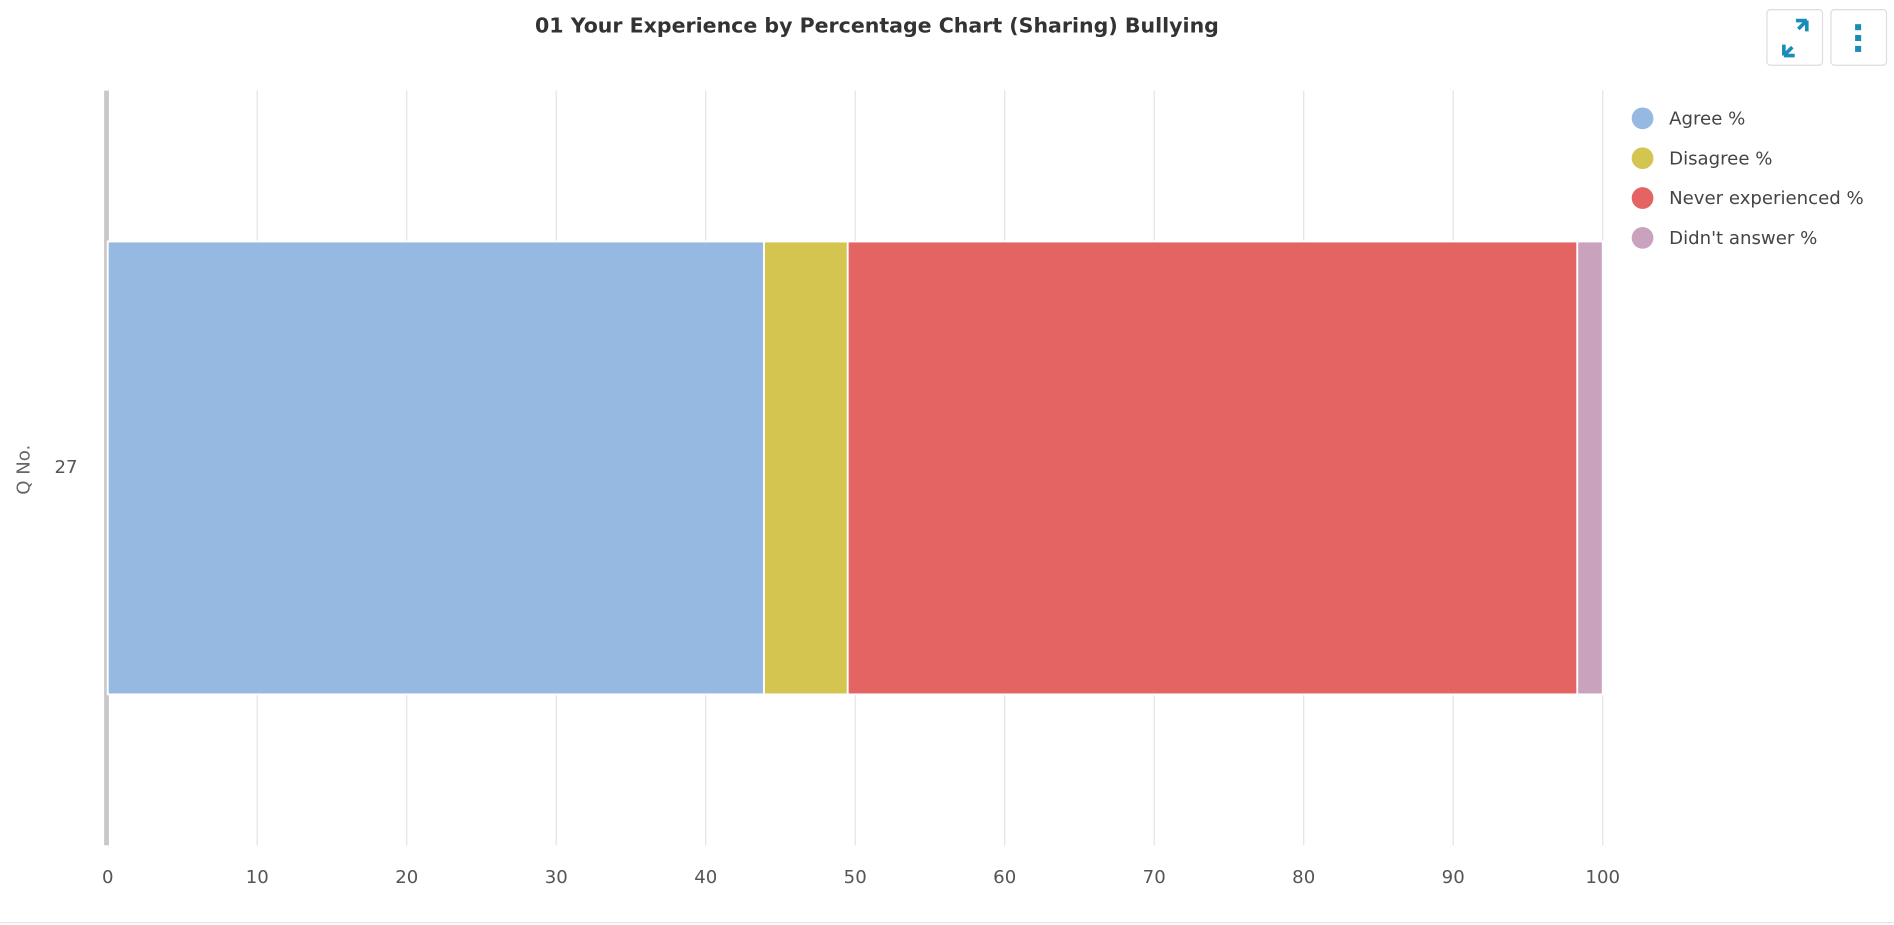 This screenshot has height=925, width=1894. What do you see at coordinates (108, 877) in the screenshot?
I see `x-tick-label: 0` at bounding box center [108, 877].